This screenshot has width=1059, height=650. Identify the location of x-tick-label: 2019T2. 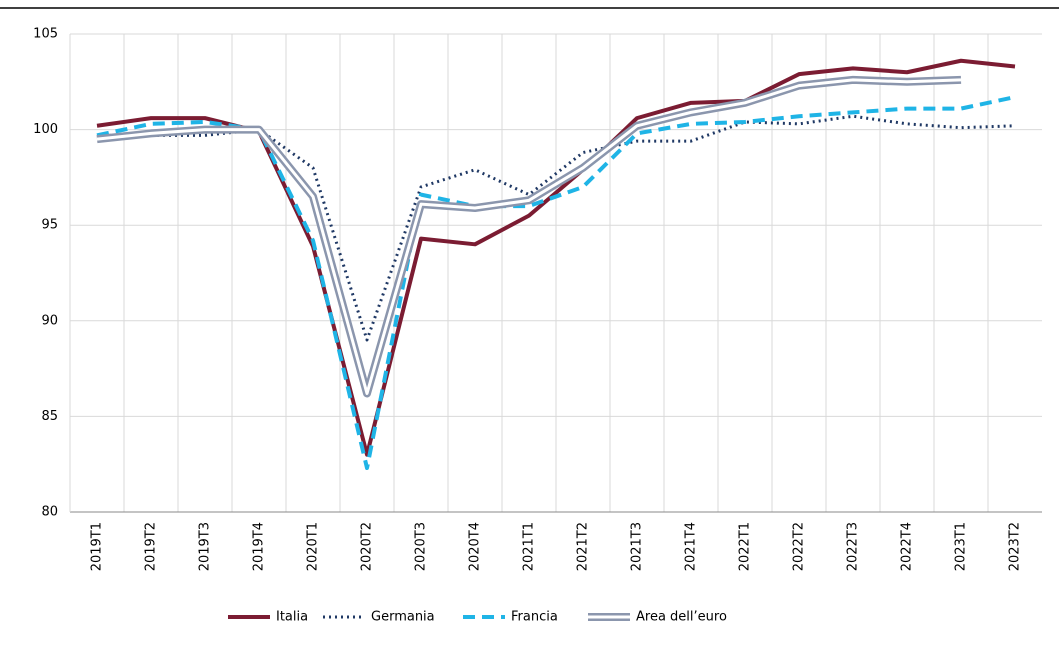
(151, 546).